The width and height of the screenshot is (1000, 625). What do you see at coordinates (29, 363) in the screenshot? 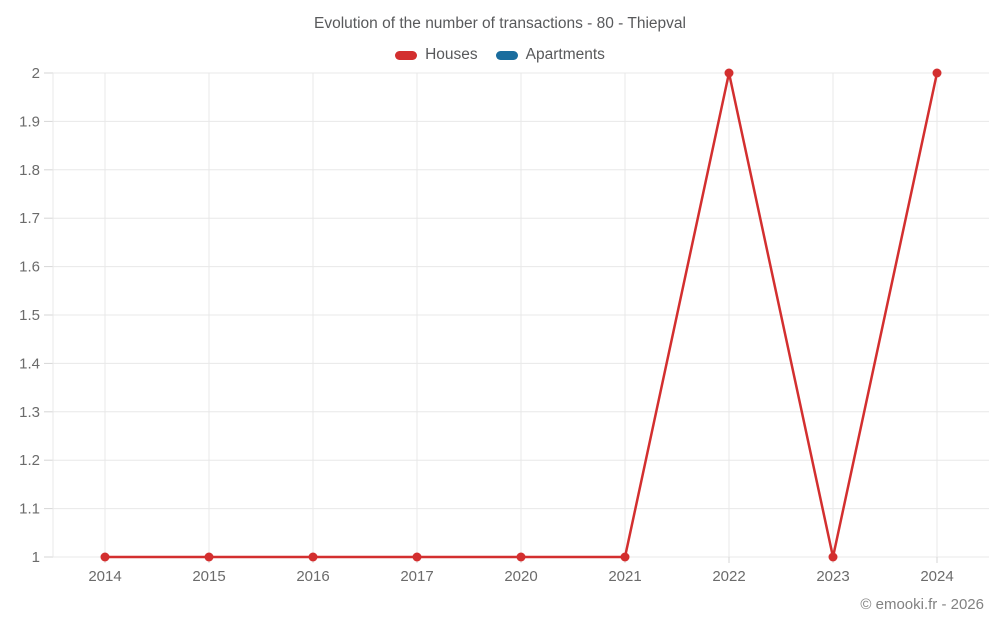
I see `y-axis-label: 1.4` at bounding box center [29, 363].